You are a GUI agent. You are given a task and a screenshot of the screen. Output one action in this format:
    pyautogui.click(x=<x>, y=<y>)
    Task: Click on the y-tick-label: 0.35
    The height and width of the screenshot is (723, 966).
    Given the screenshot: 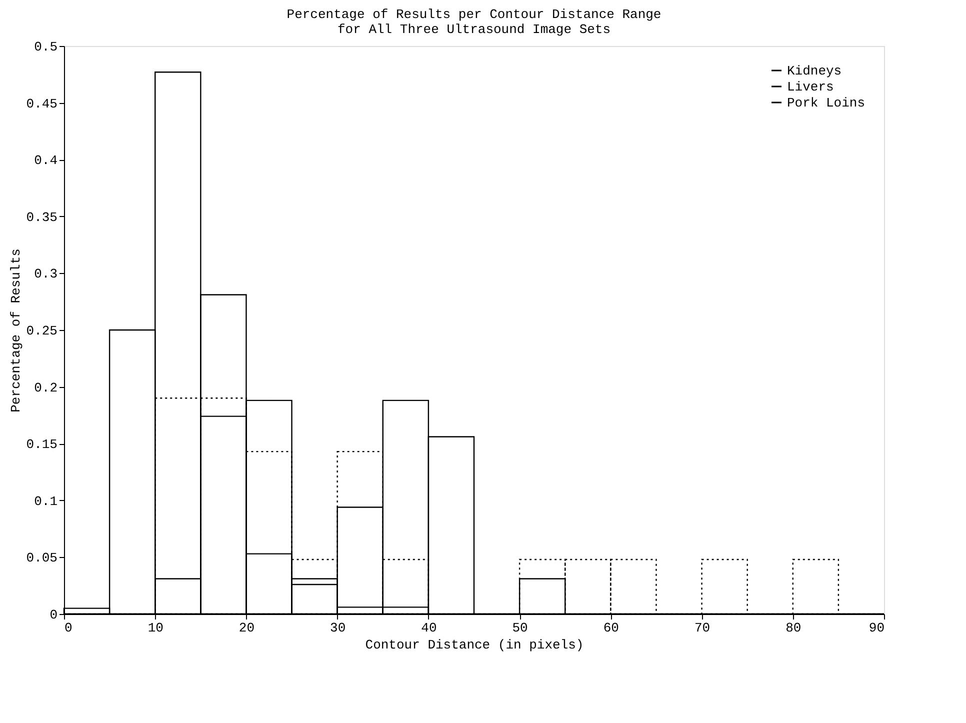 What is the action you would take?
    pyautogui.click(x=42, y=217)
    